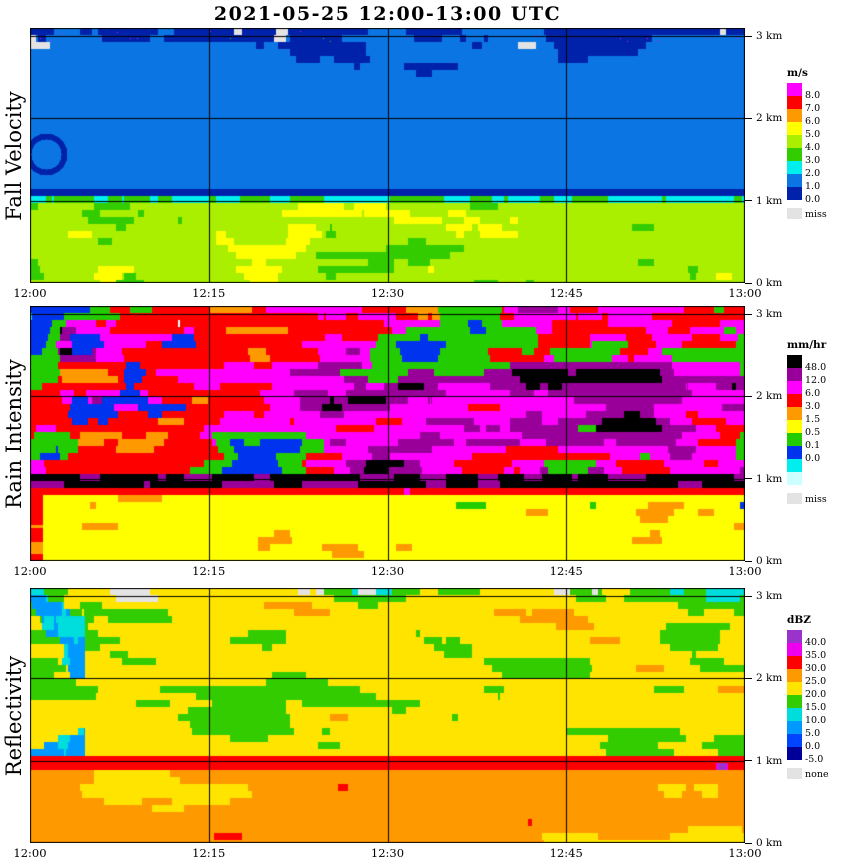 Image resolution: width=850 pixels, height=868 pixels. I want to click on panel-label-rain-intensity: Rain Intensity, so click(14, 433).